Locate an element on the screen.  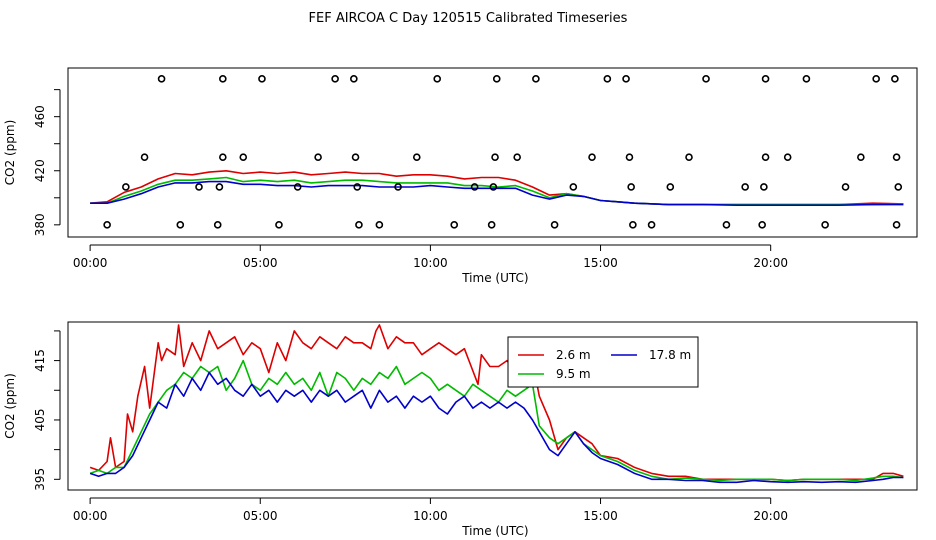
y-tick-label: 395 is located at coordinates (40, 479).